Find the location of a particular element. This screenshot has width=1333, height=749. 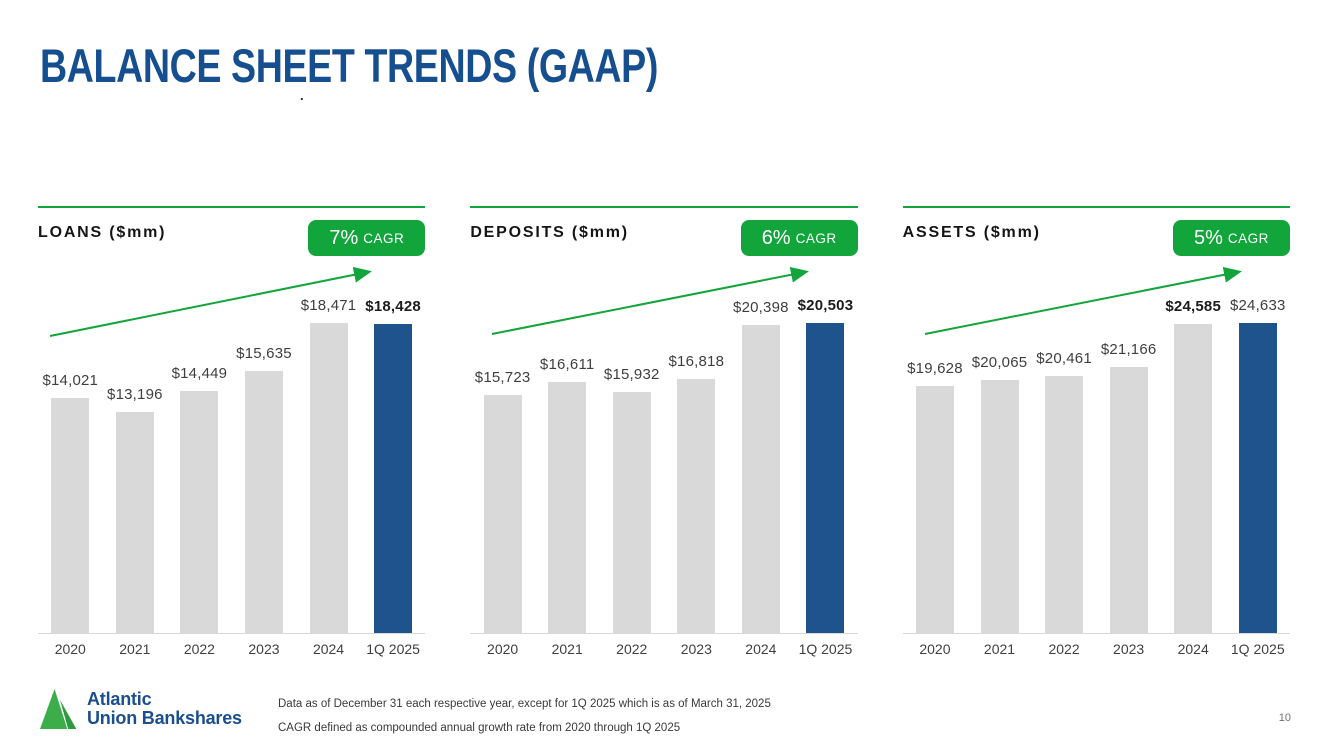

bar-value-label: $15,932 is located at coordinates (631, 374).